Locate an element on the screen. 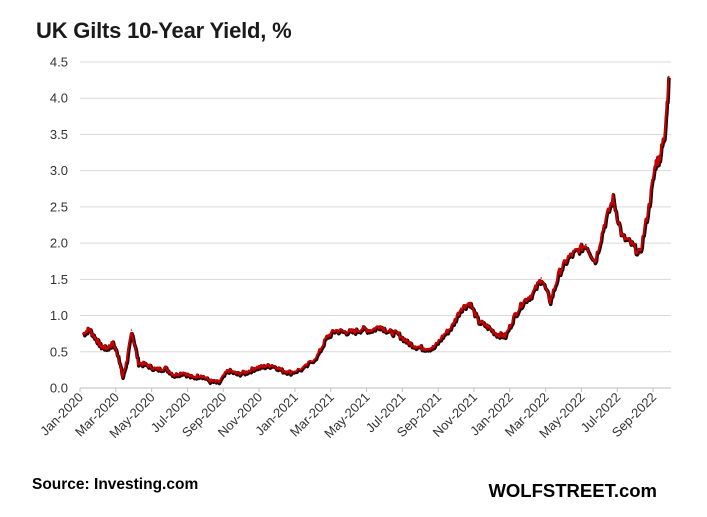 This screenshot has height=517, width=707. brand-watermark: WOLFSTREET.com is located at coordinates (572, 490).